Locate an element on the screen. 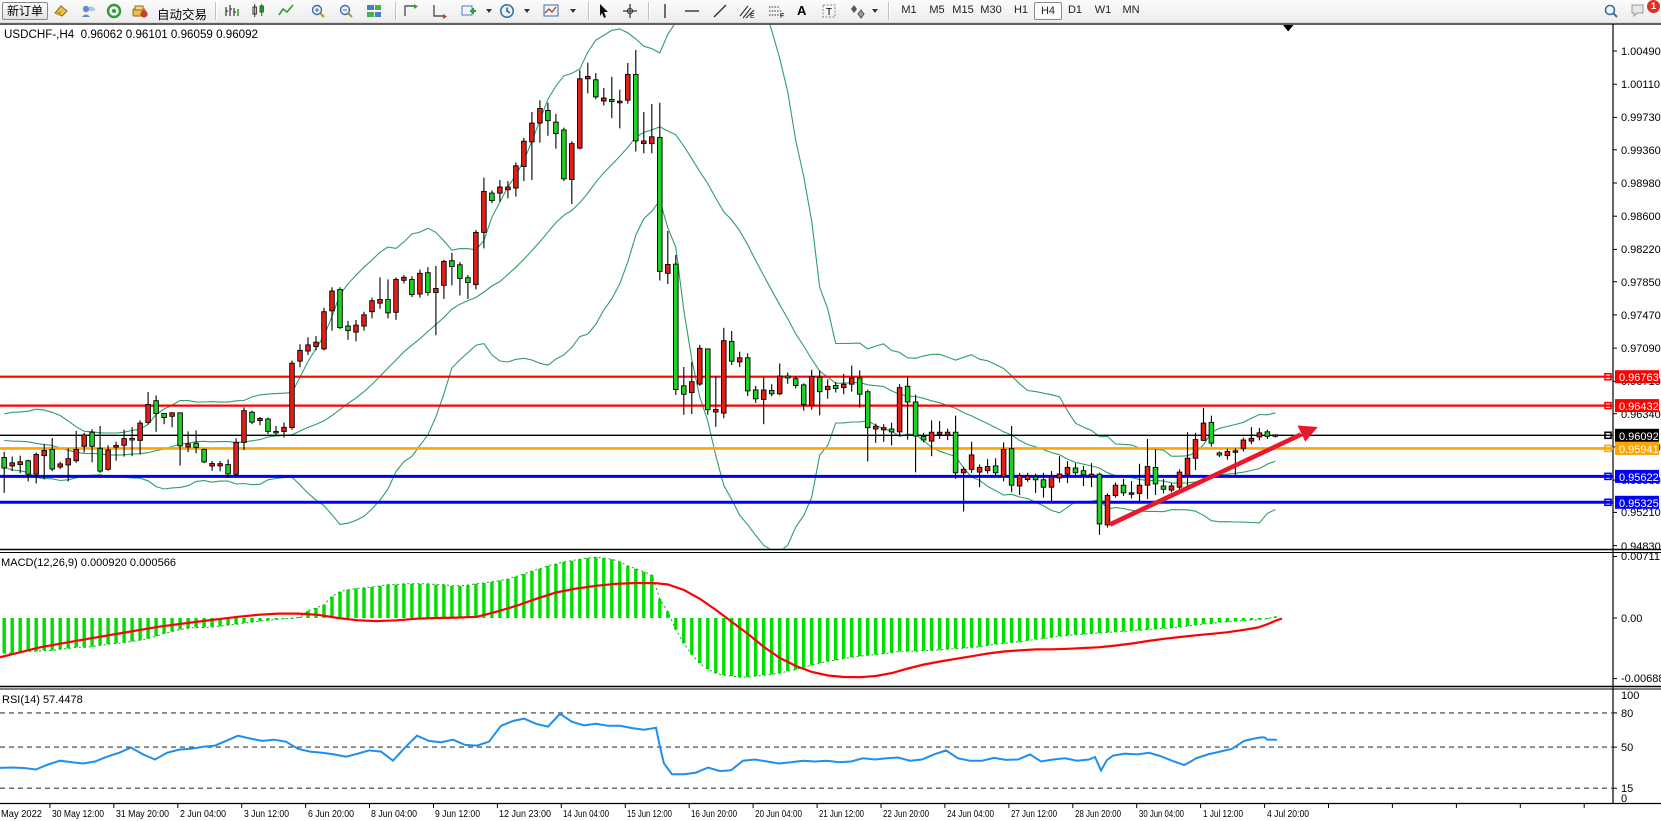  svg-text: 0.95622 is located at coordinates (1639, 478).